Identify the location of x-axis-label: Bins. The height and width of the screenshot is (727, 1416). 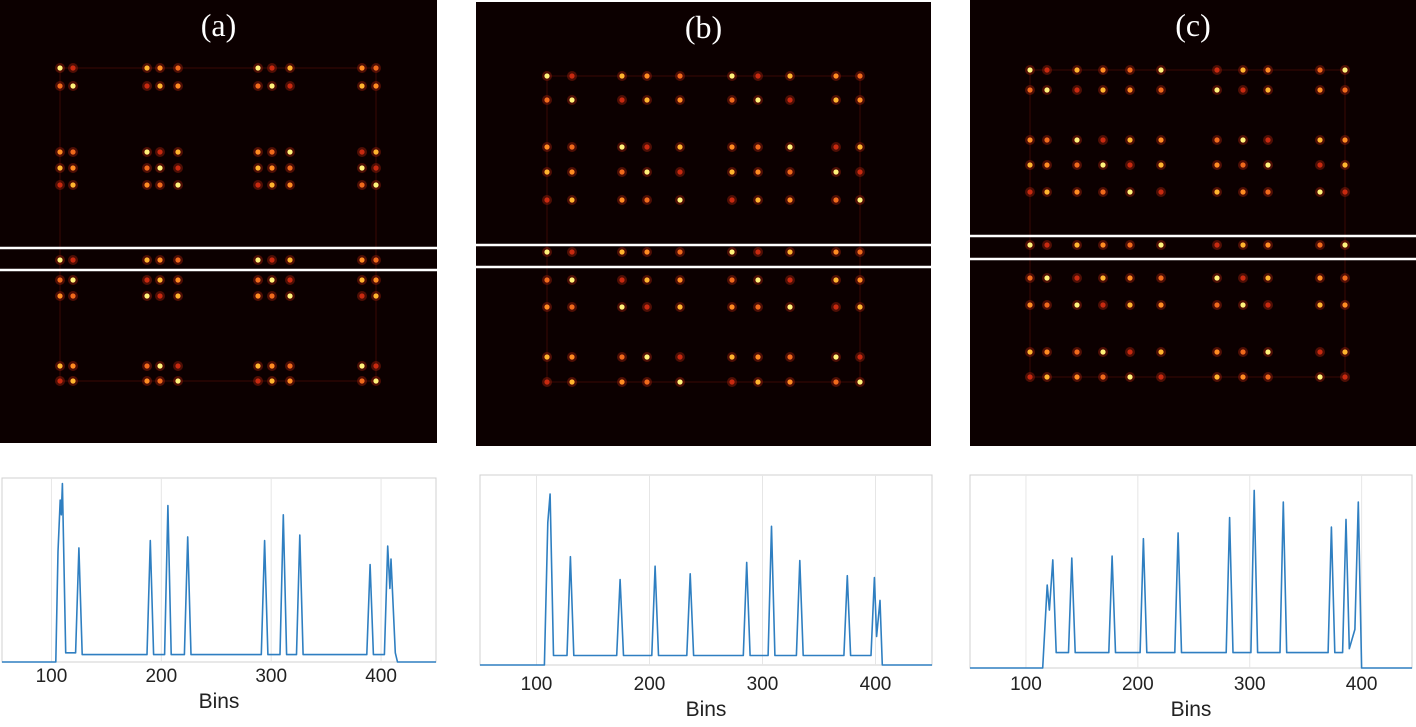
(219, 701).